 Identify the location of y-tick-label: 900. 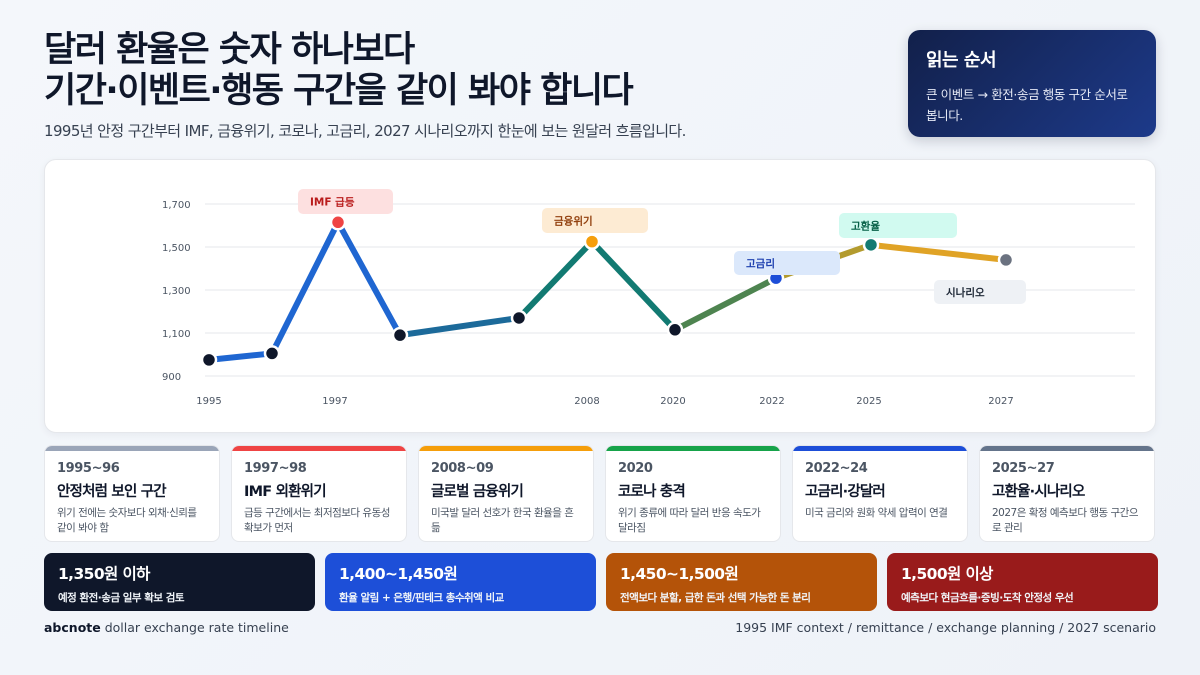
(171, 377).